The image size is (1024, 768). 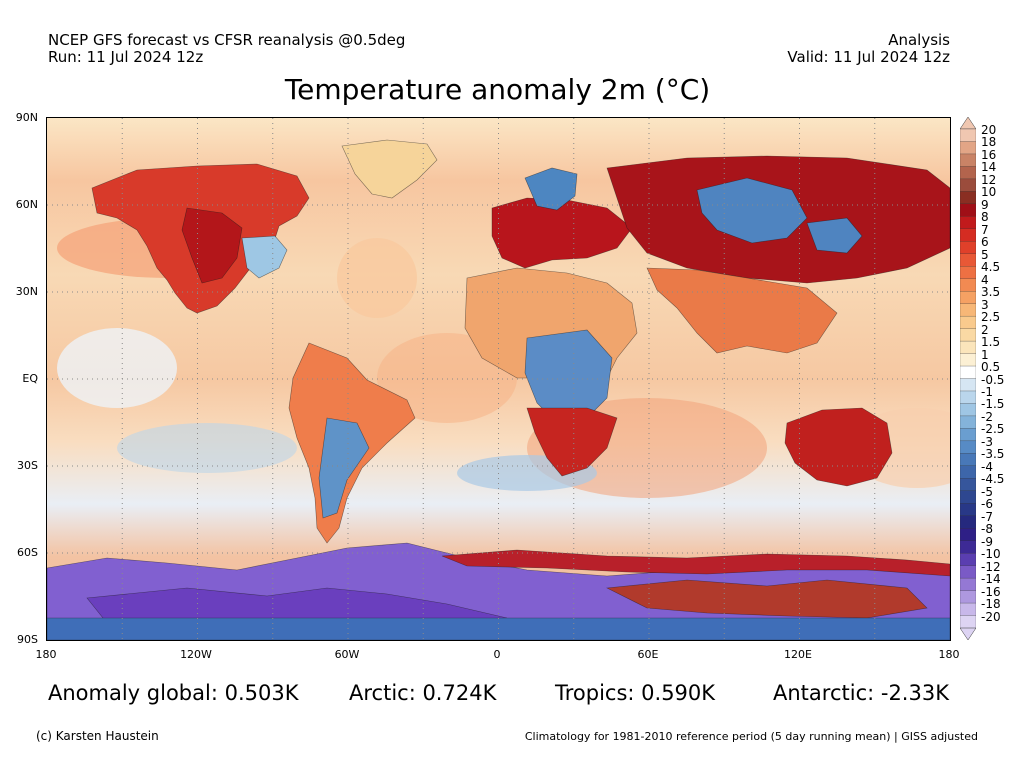 What do you see at coordinates (648, 654) in the screenshot?
I see `lon-label-60e: 60E` at bounding box center [648, 654].